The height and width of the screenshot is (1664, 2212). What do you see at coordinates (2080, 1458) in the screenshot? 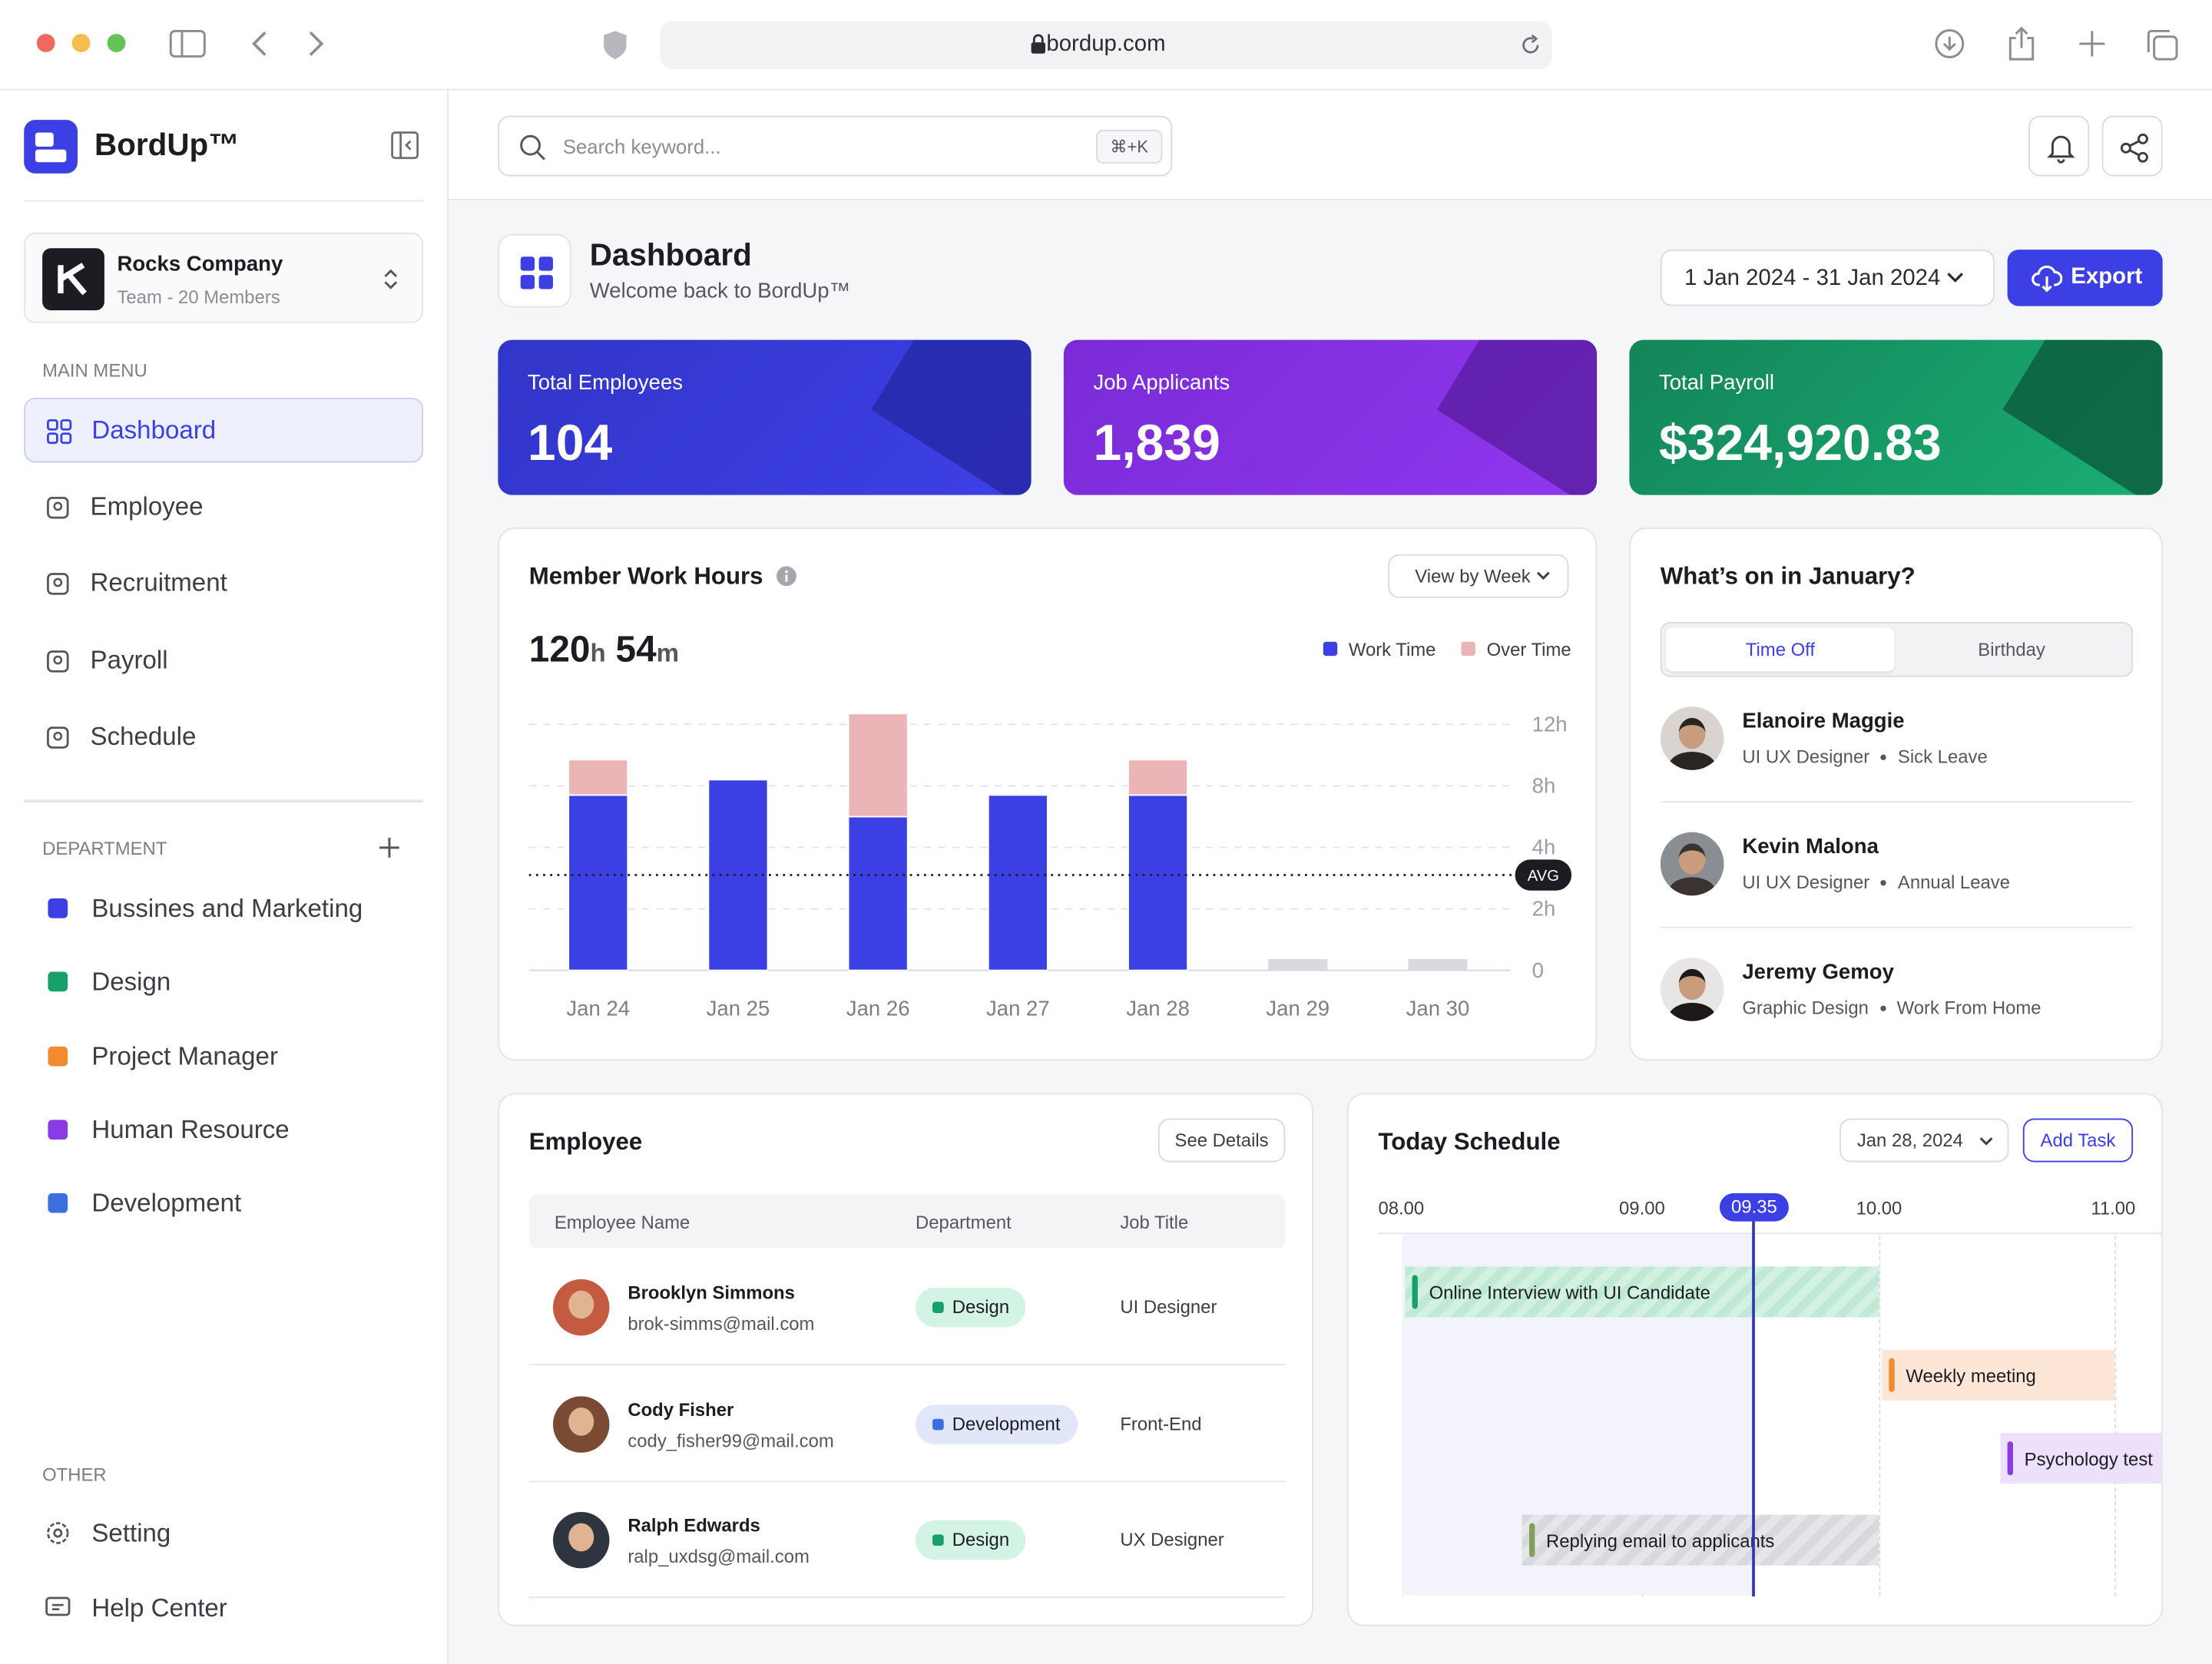
I see `schedule-event: Psychology test` at bounding box center [2080, 1458].